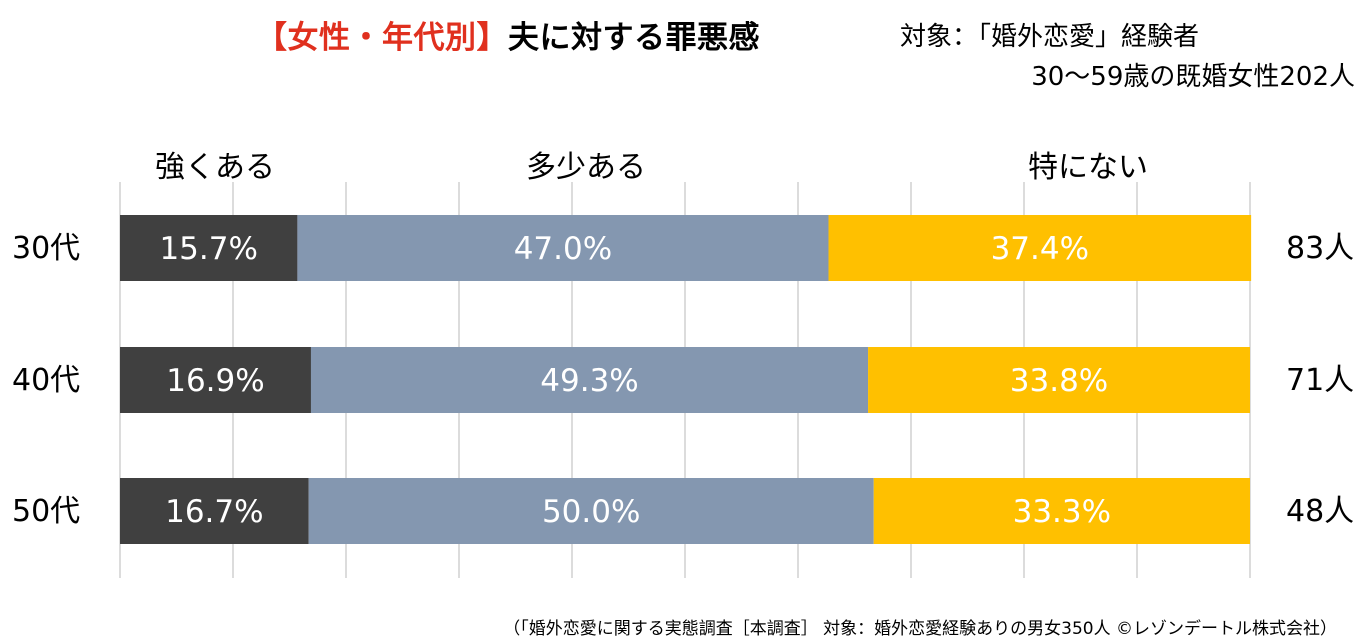 The image size is (1367, 642). I want to click on data-label: 49.3%, so click(589, 381).